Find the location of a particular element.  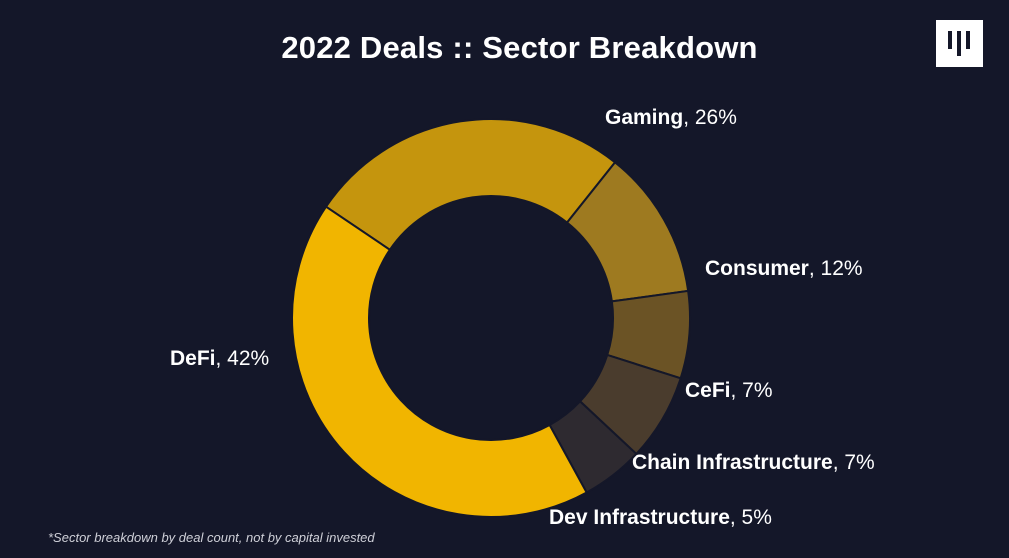

slice-label-defi: DeFi, 42% is located at coordinates (219, 358).